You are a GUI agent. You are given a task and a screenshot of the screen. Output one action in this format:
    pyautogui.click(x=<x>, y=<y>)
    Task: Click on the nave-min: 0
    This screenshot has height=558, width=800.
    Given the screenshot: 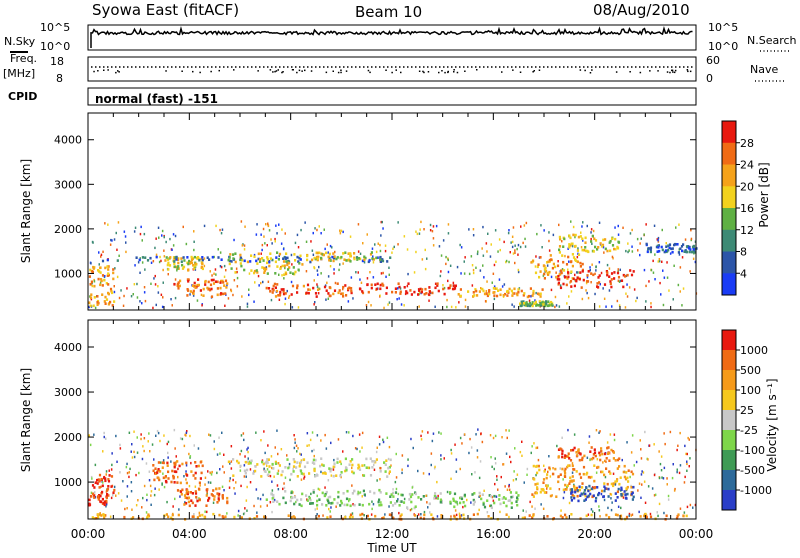 What is the action you would take?
    pyautogui.click(x=709, y=78)
    